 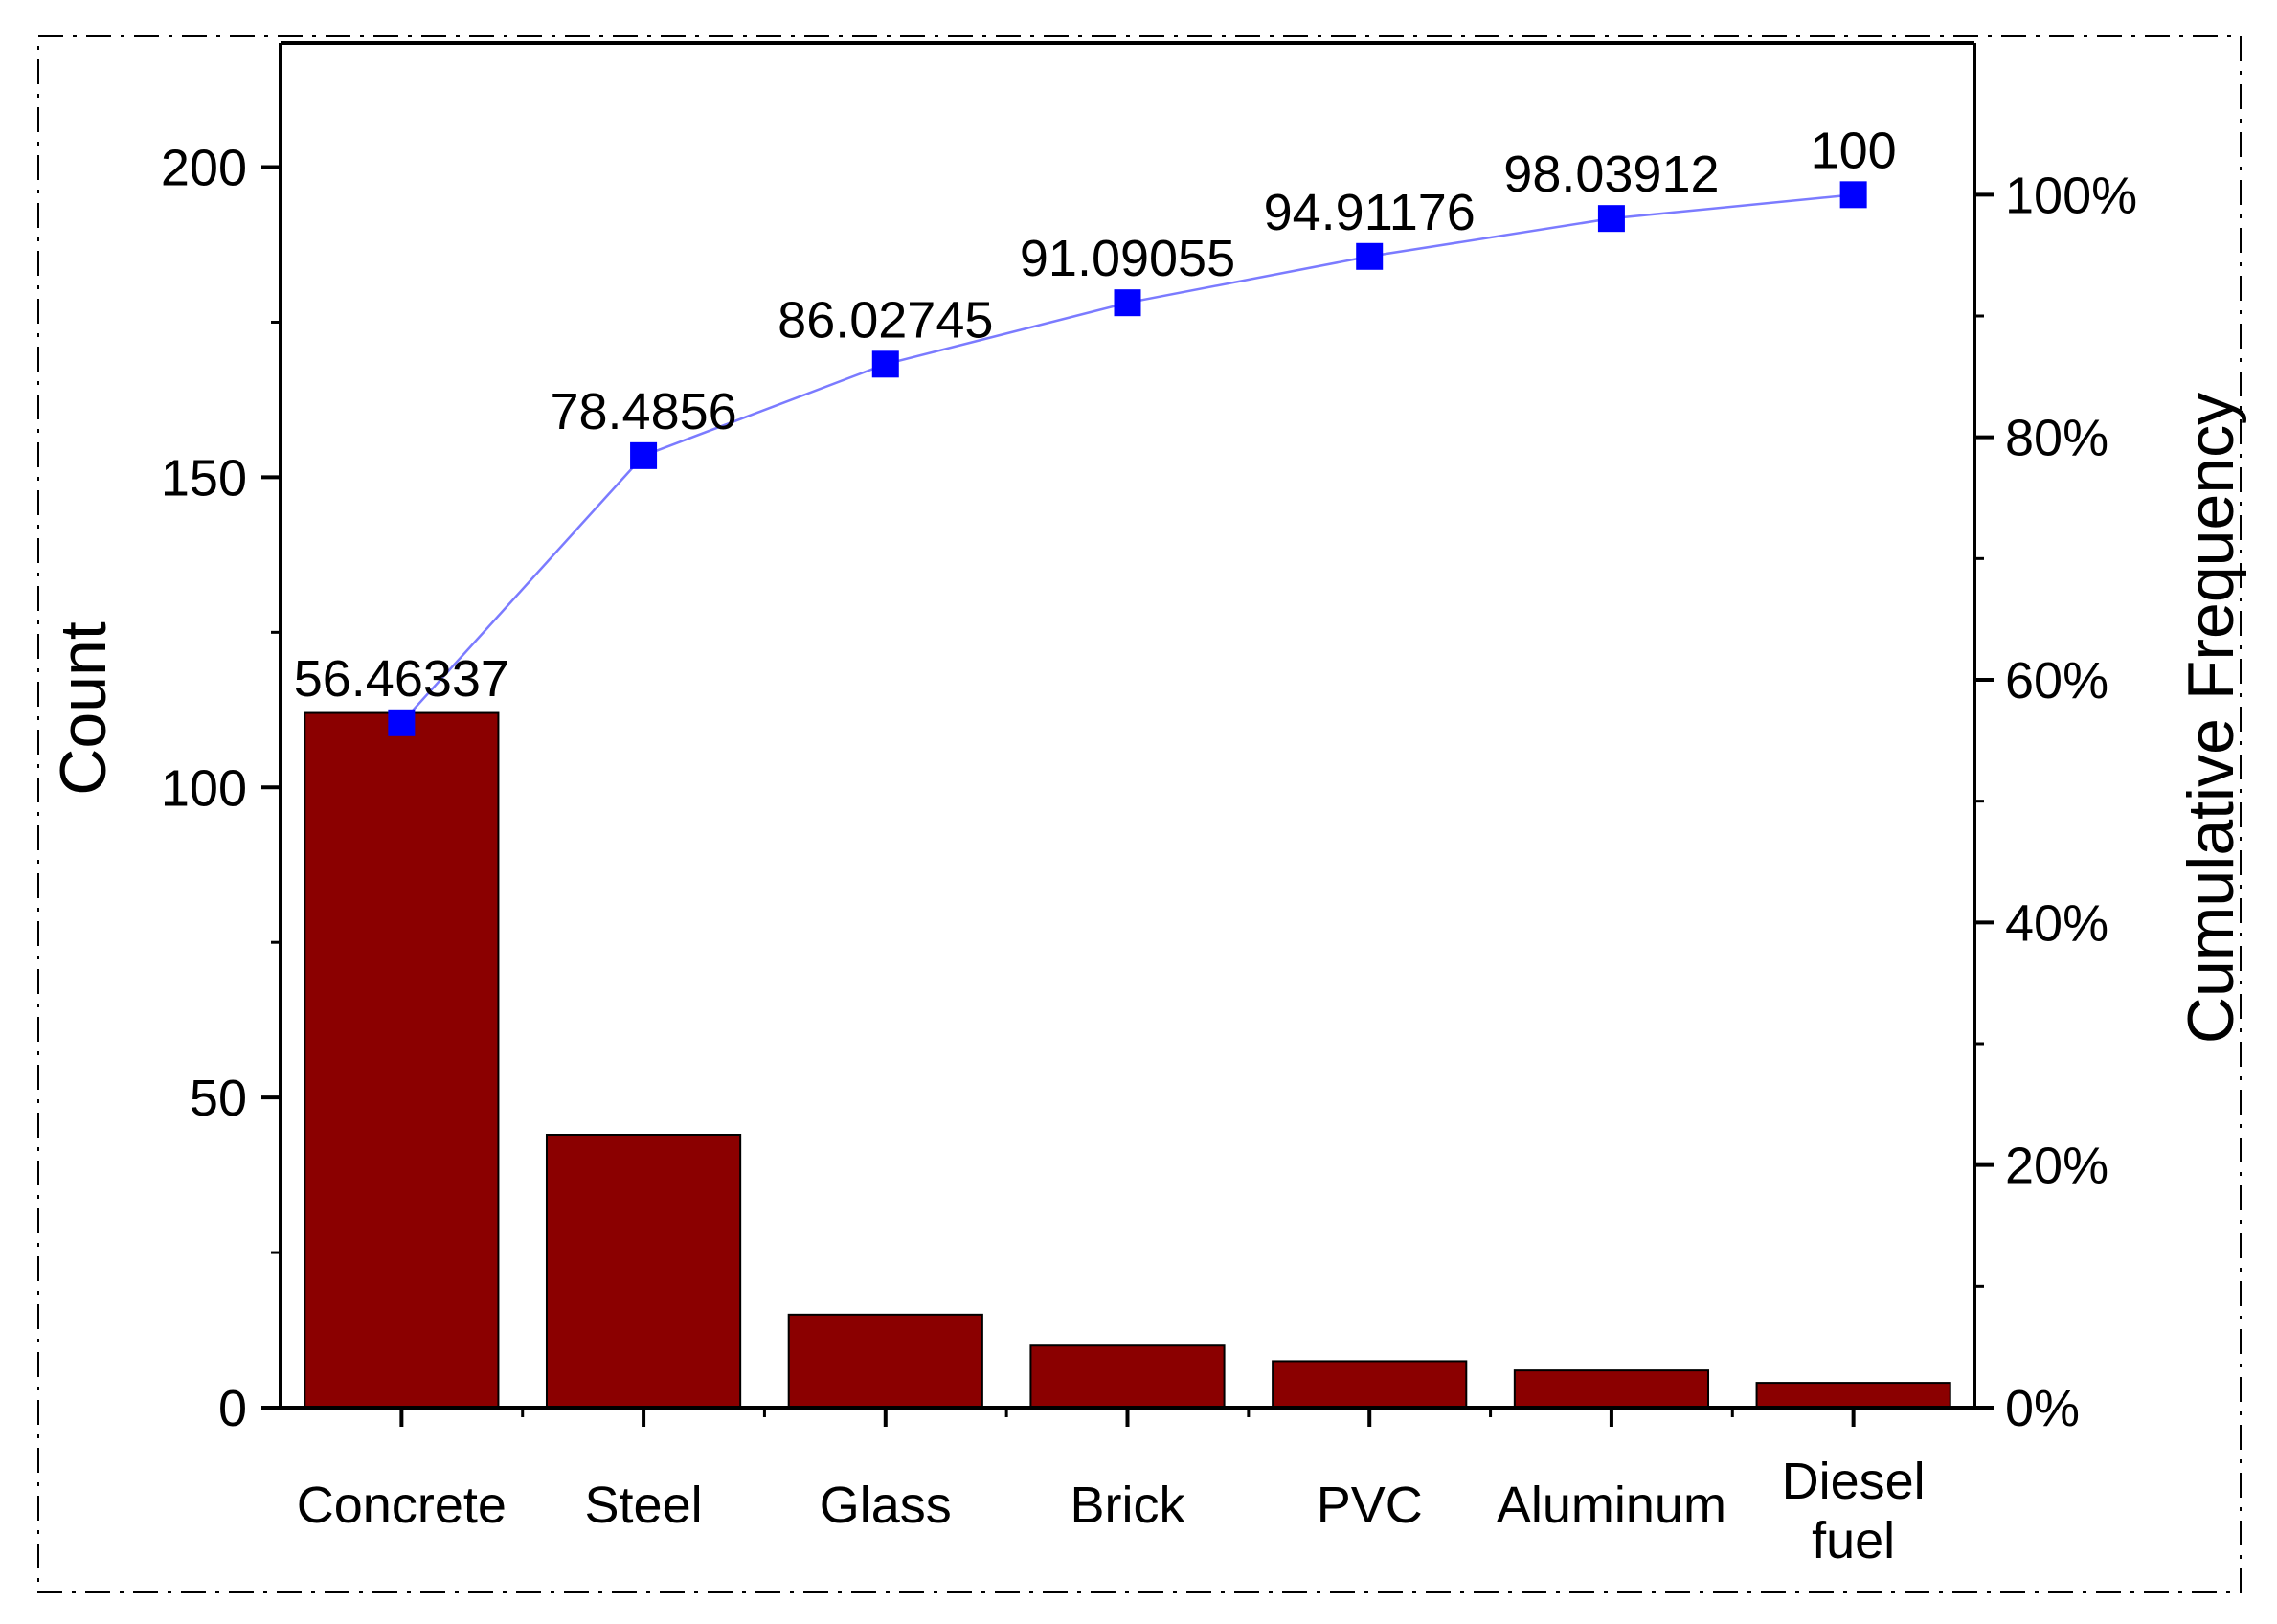 What do you see at coordinates (1854, 150) in the screenshot?
I see `data-label: 100` at bounding box center [1854, 150].